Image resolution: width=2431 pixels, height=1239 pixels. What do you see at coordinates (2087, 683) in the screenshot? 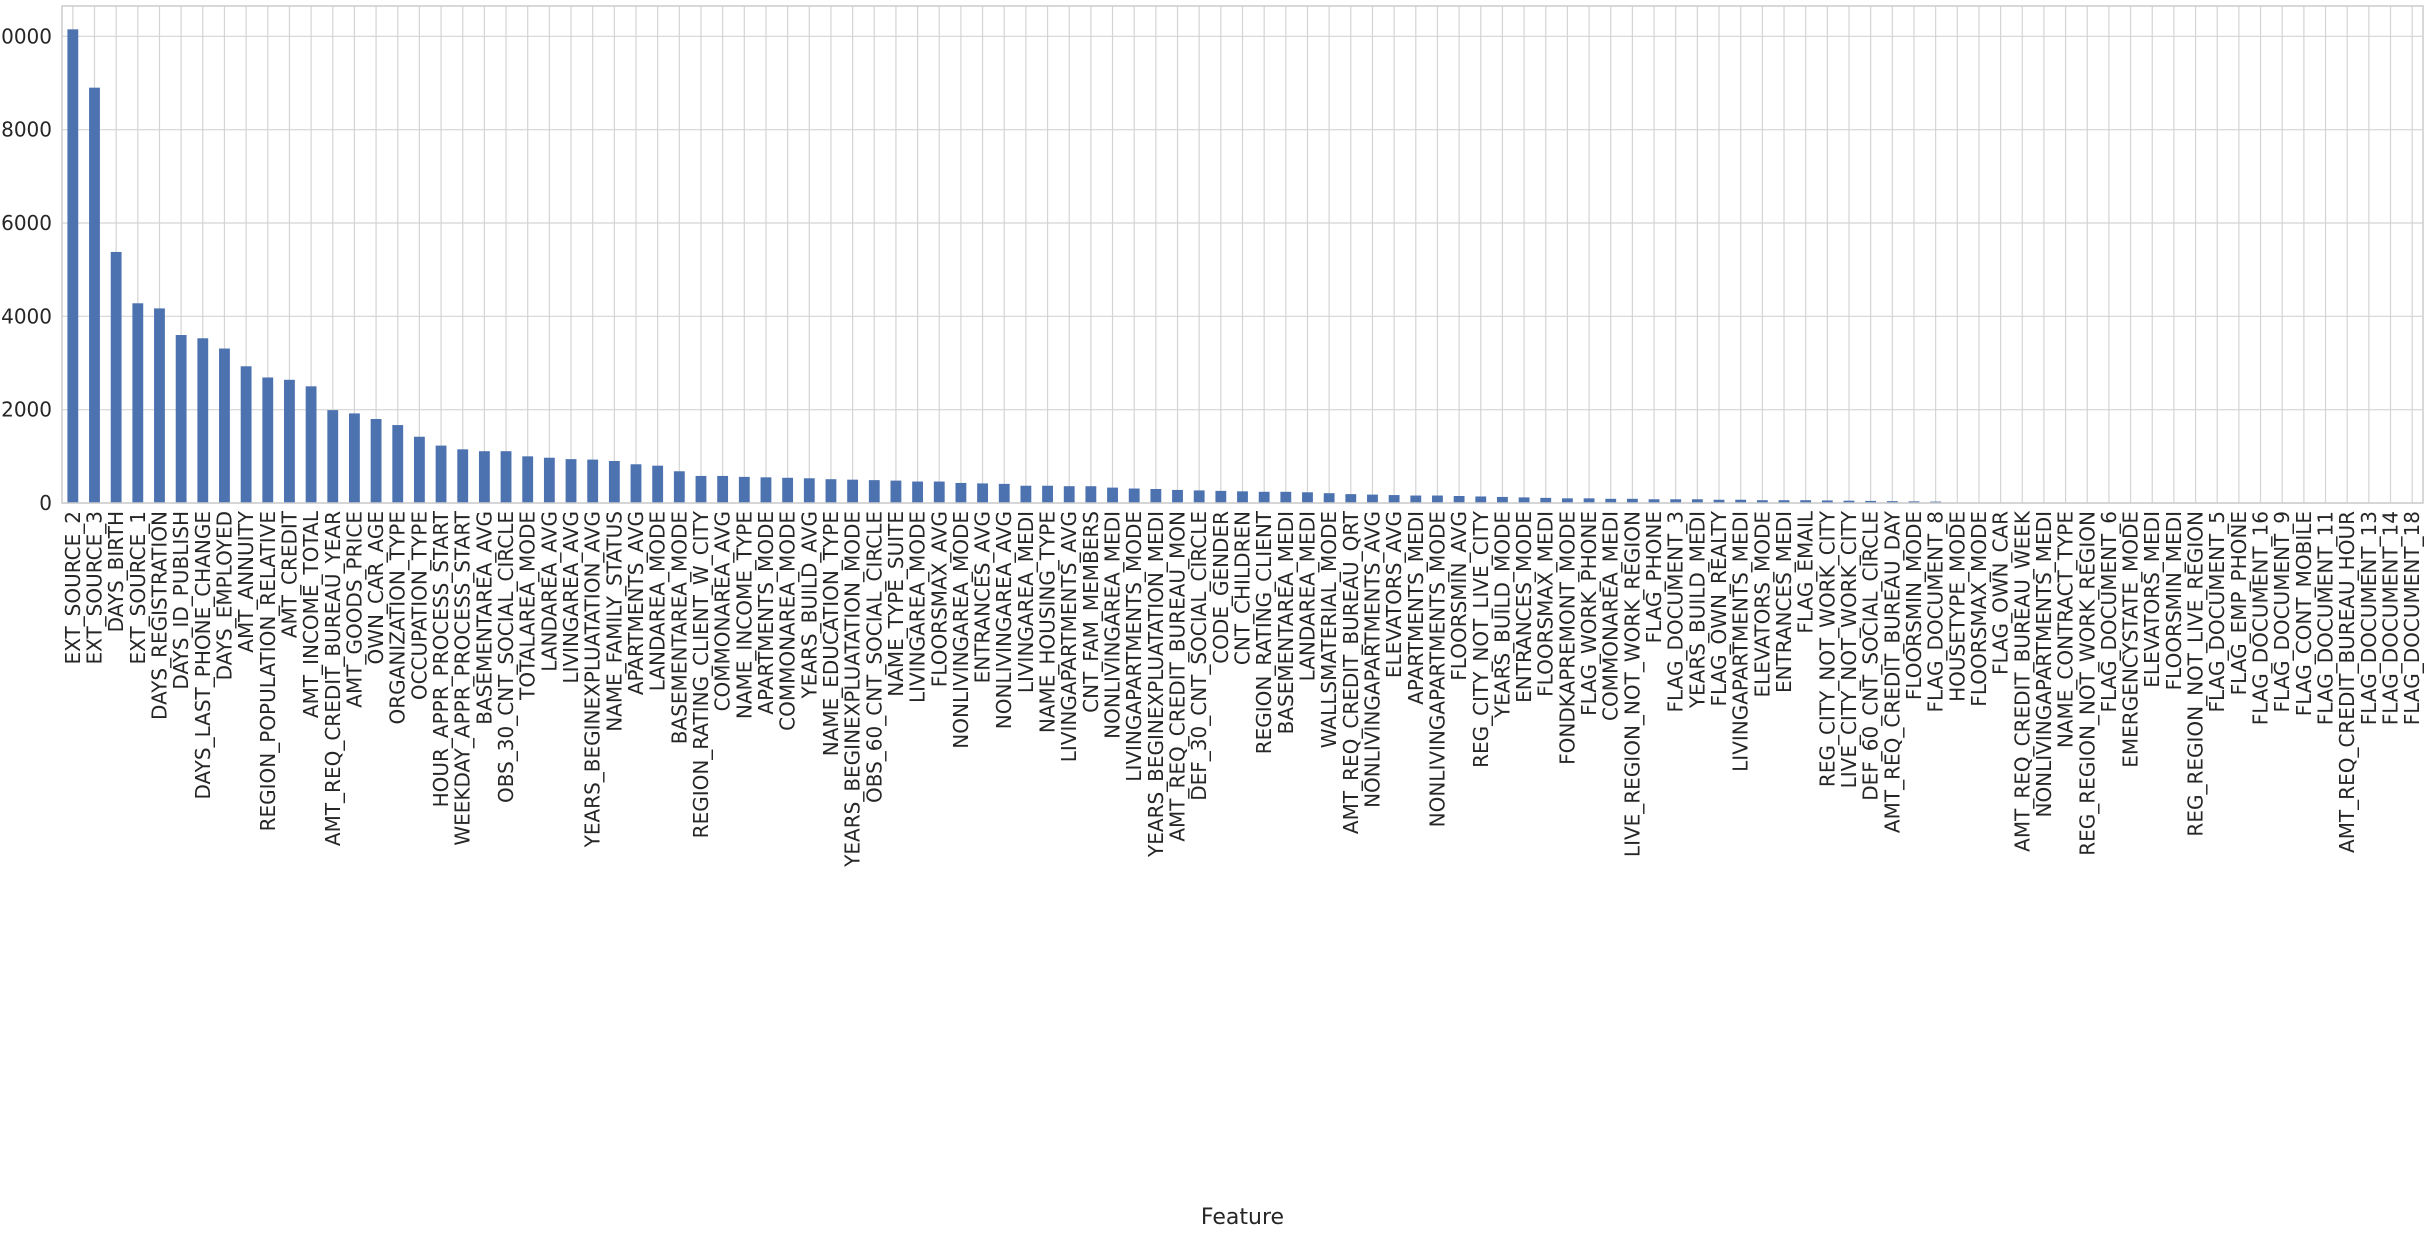
I see `x-tick-label: REG_REGION_NOT_WORK_REGION` at bounding box center [2087, 683].